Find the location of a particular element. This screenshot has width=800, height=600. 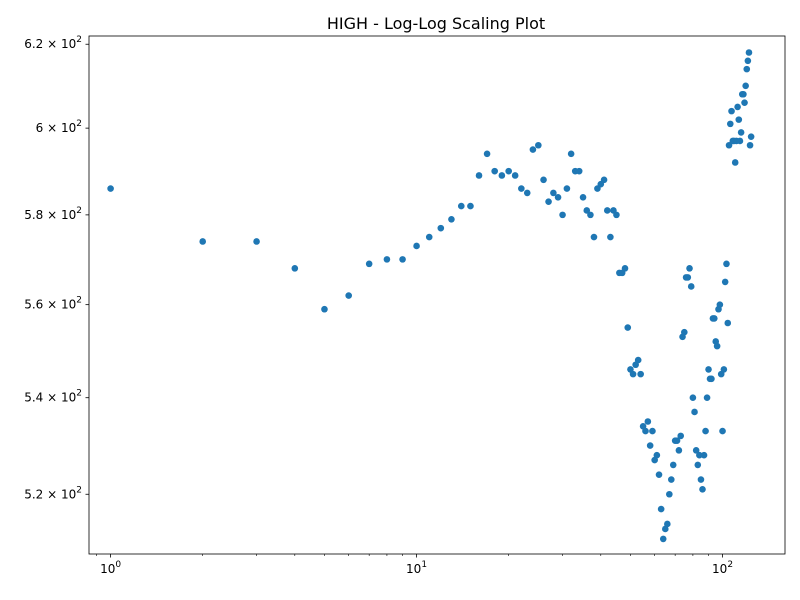

x-tick-label: 10⁰ is located at coordinates (110, 568).